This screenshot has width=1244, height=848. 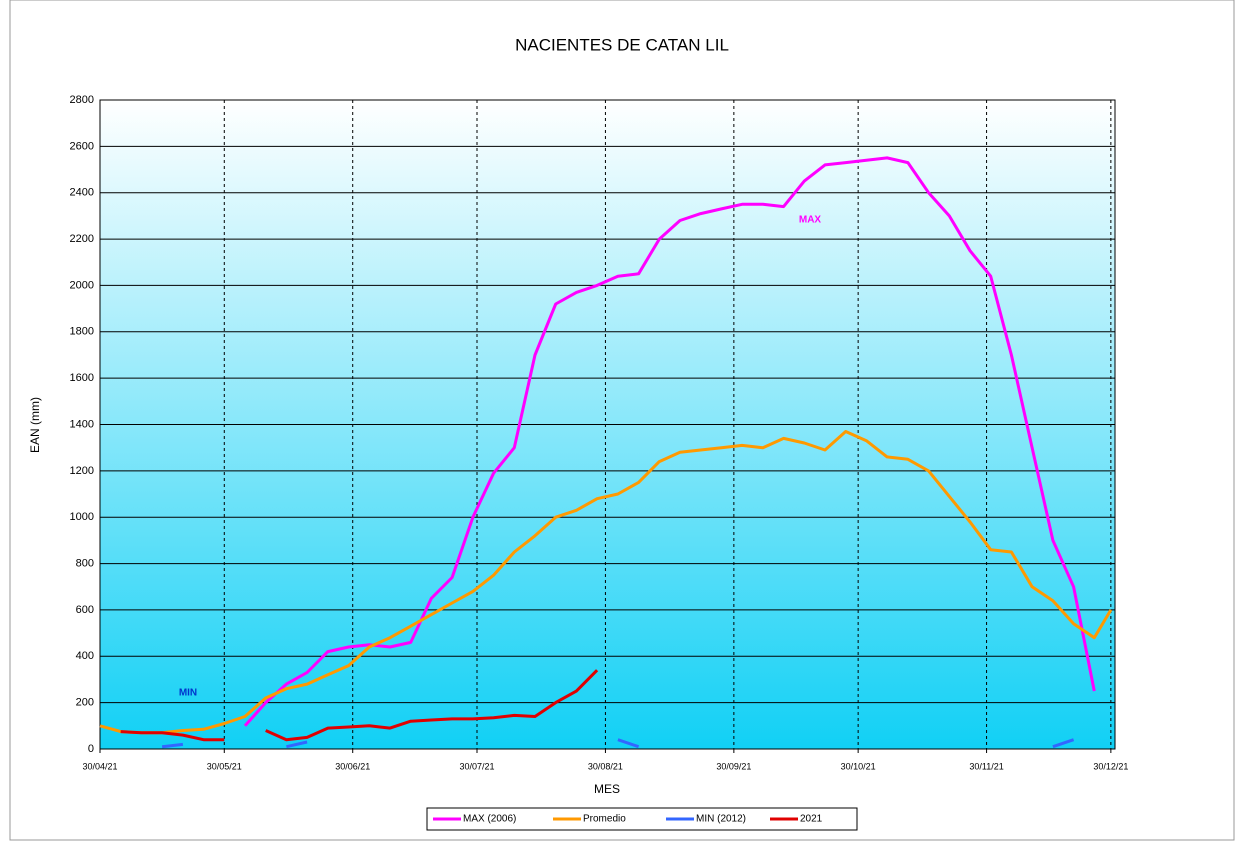 What do you see at coordinates (85, 703) in the screenshot?
I see `y-tick-label: 200` at bounding box center [85, 703].